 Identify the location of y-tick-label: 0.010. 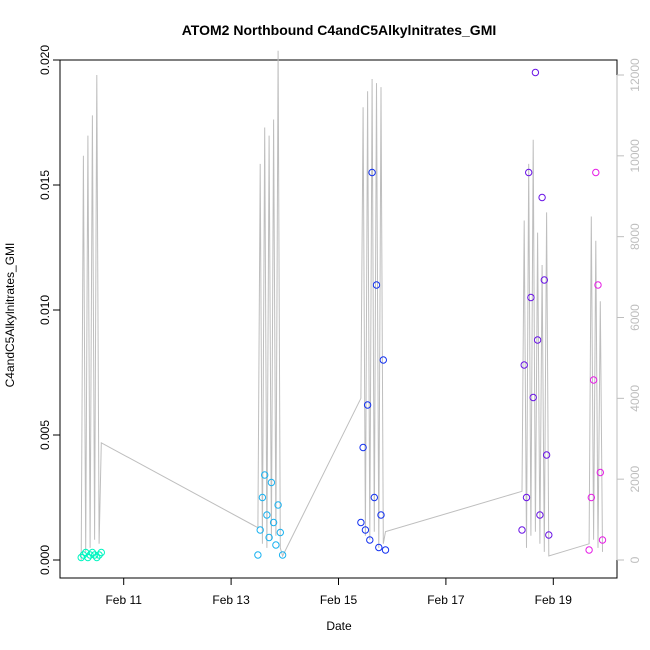
(45, 310).